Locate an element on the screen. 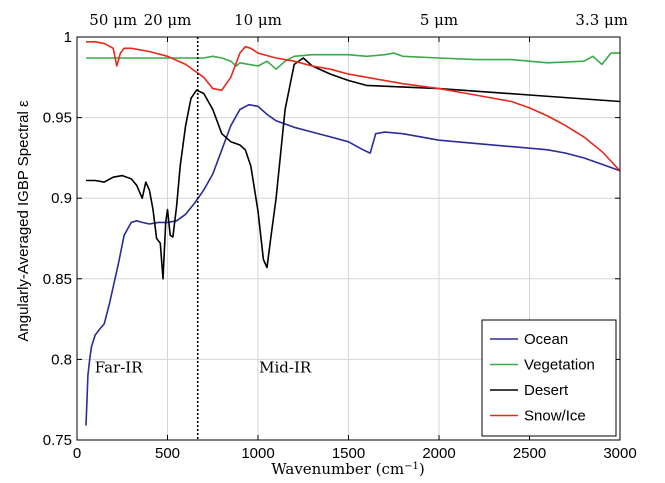 The height and width of the screenshot is (483, 665). x-tick-label: 2500 is located at coordinates (529, 453).